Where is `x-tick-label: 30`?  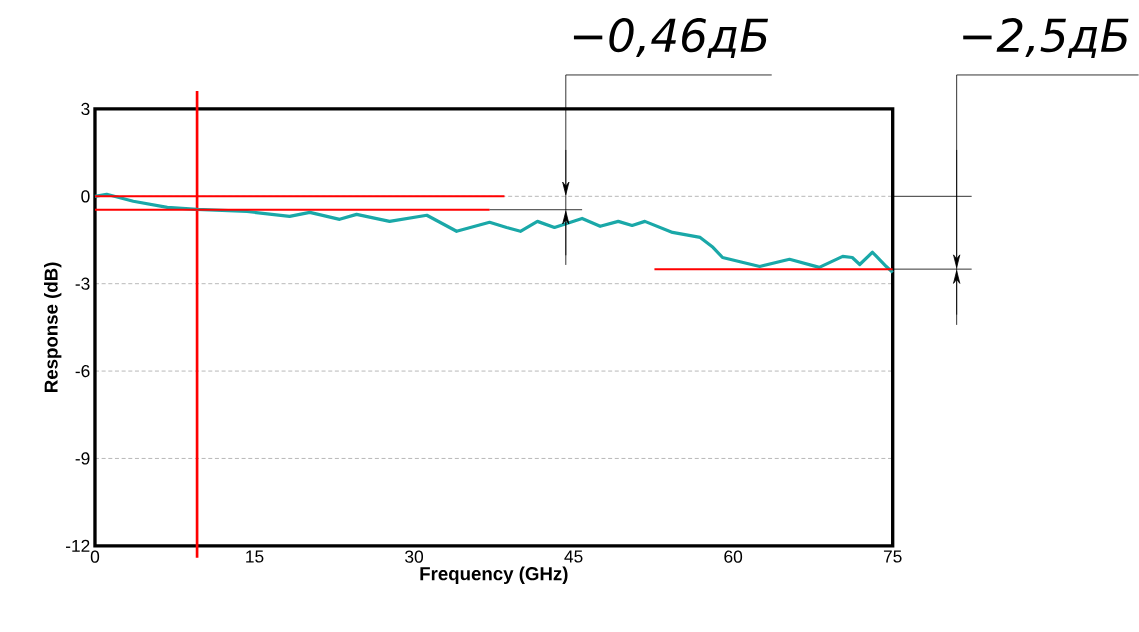 x-tick-label: 30 is located at coordinates (414, 556).